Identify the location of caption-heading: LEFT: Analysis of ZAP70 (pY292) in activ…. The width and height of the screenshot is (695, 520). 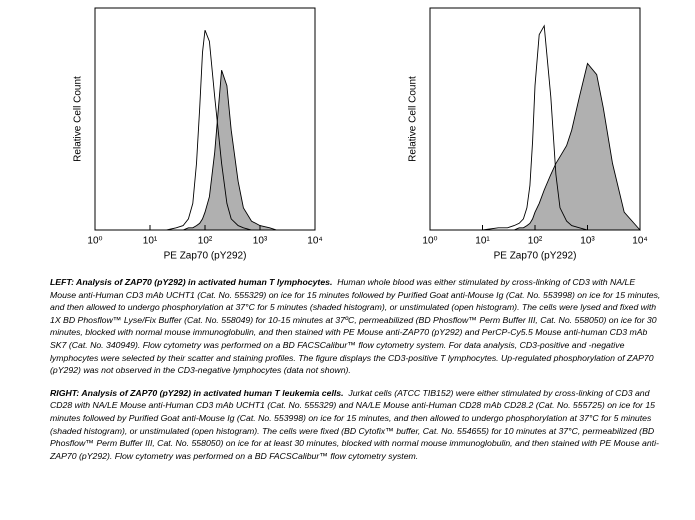
(191, 282).